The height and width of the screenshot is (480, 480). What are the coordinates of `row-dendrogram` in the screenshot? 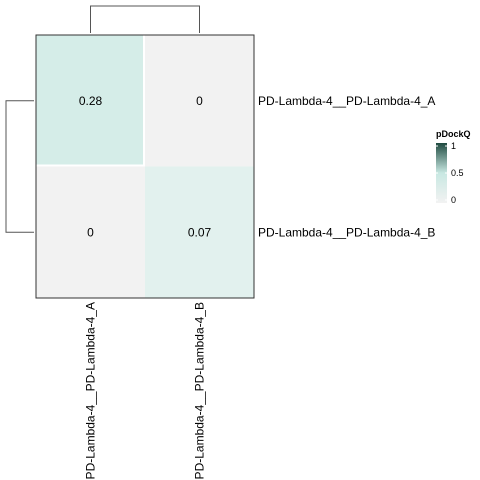 It's located at (19, 166).